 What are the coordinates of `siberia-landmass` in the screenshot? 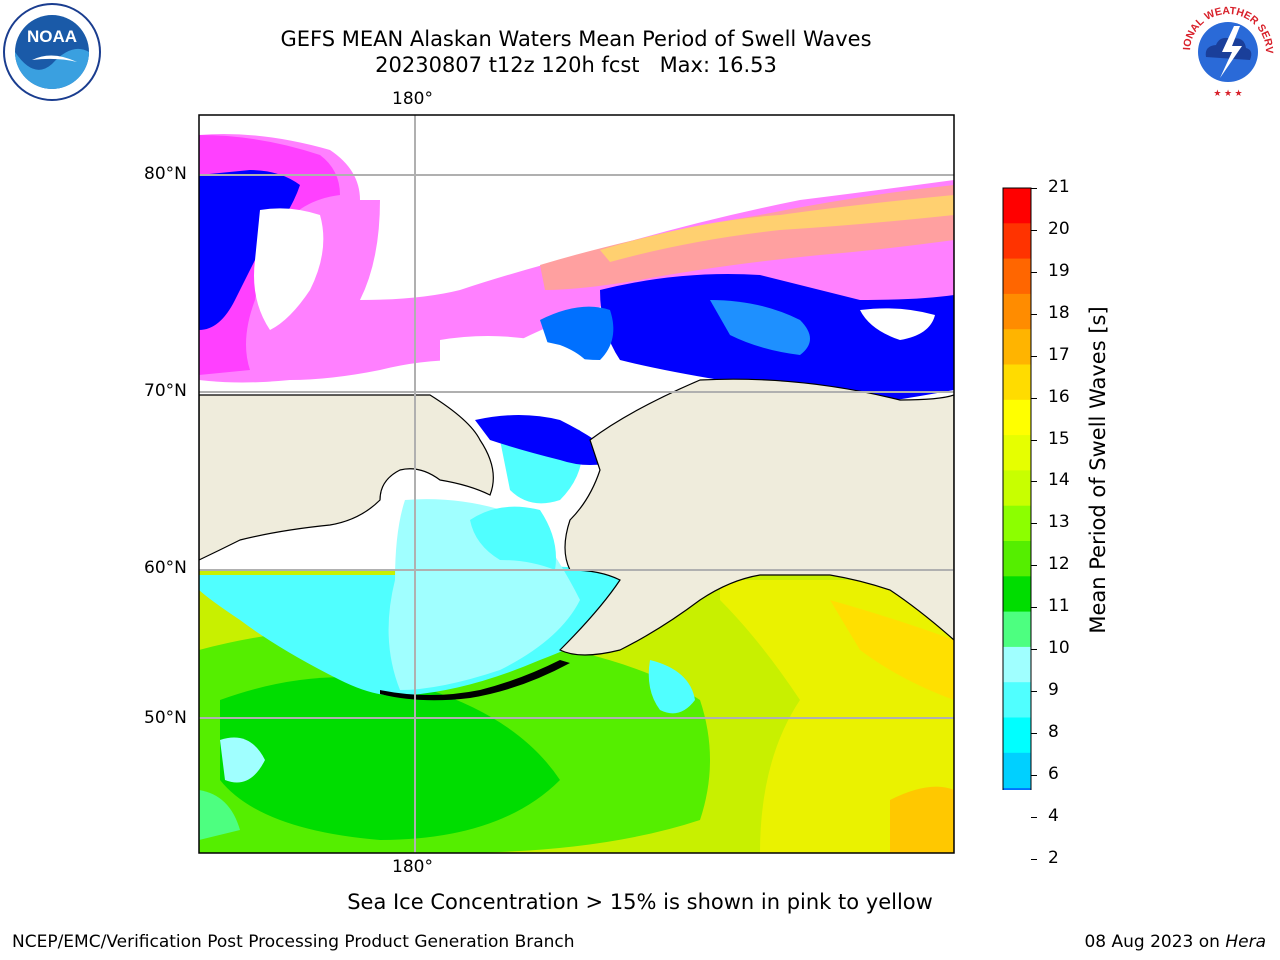 It's located at (346, 477).